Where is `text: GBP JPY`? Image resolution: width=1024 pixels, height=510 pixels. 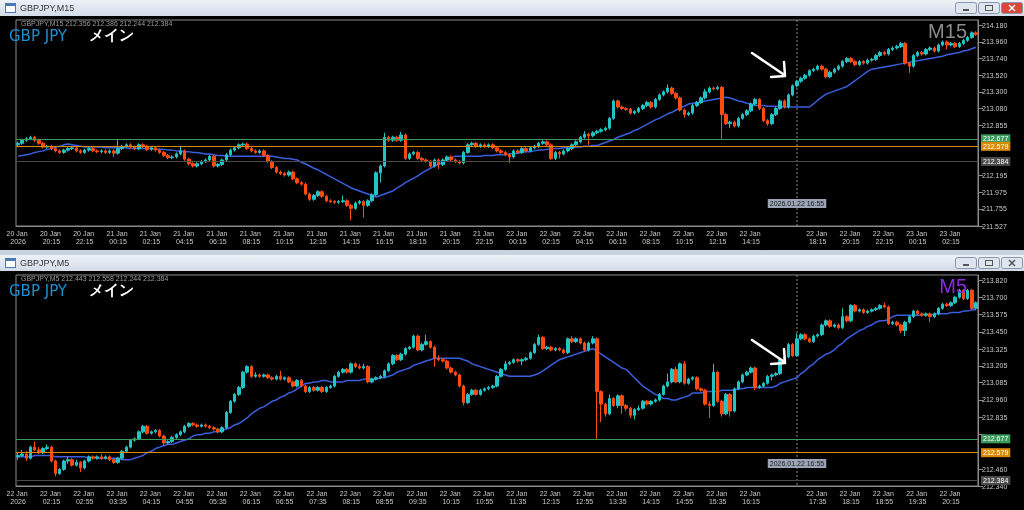
text: GBP JPY is located at coordinates (38, 290).